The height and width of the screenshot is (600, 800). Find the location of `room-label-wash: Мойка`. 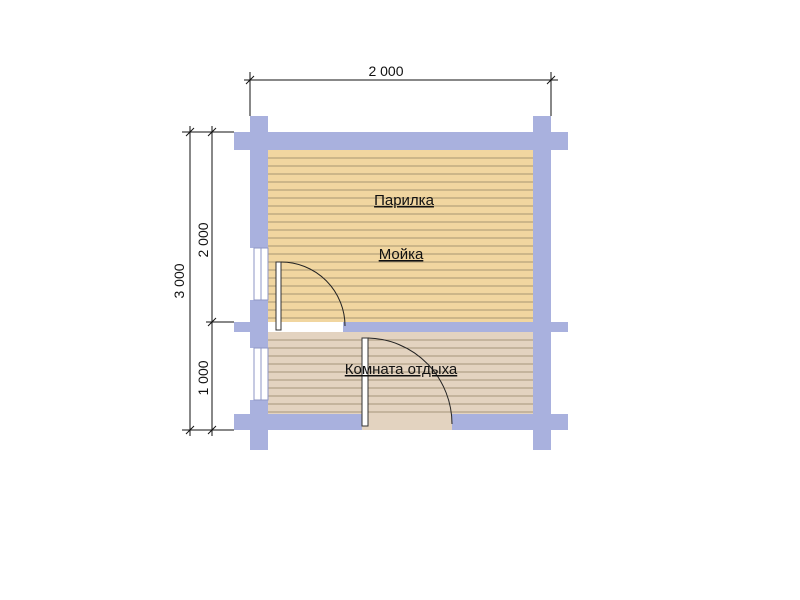

room-label-wash: Мойка is located at coordinates (401, 254).